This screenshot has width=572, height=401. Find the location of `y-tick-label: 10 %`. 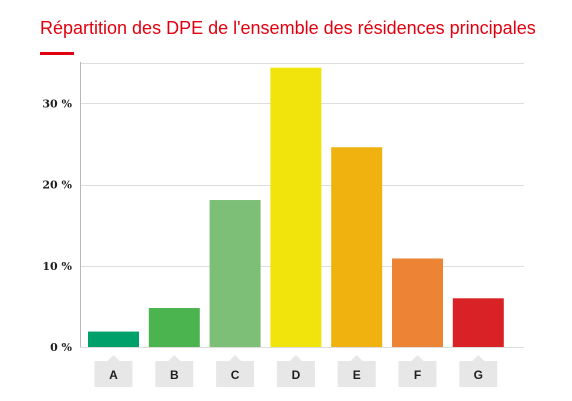

y-tick-label: 10 % is located at coordinates (57, 266).